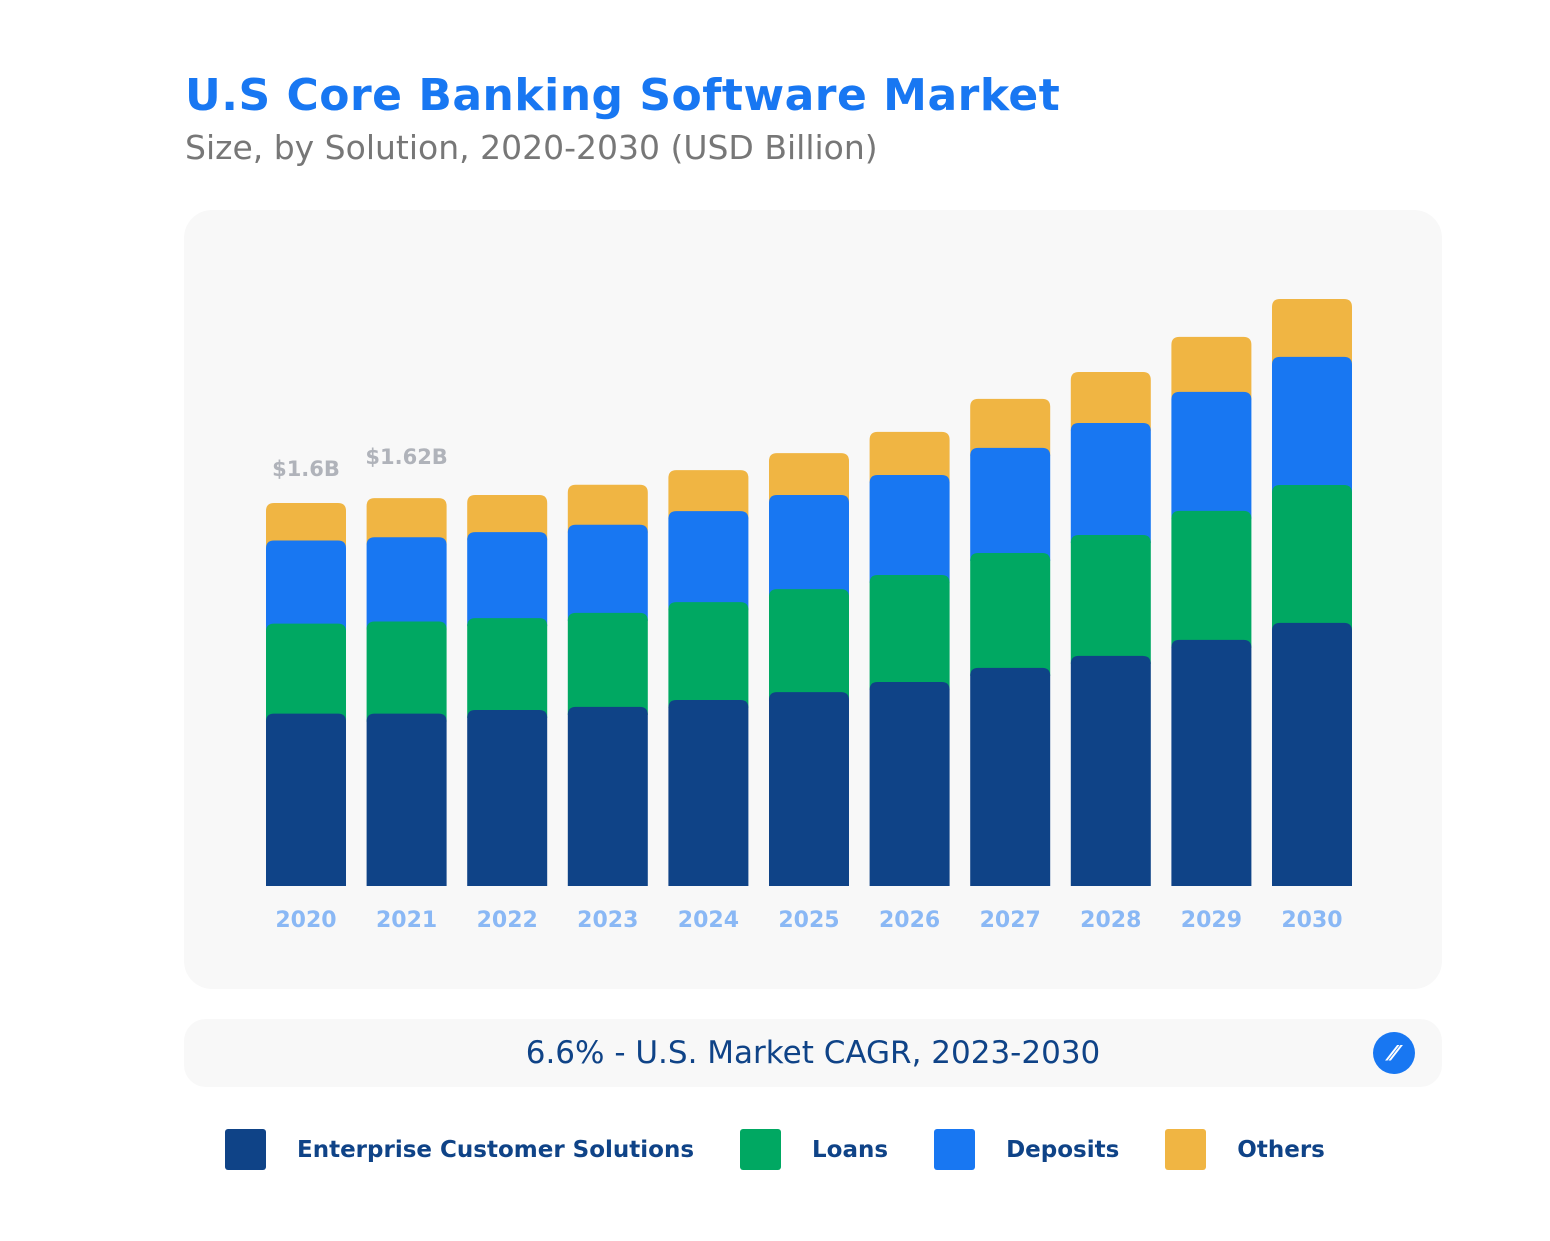 The height and width of the screenshot is (1241, 1550). What do you see at coordinates (1211, 920) in the screenshot?
I see `x-tick-label: 2029` at bounding box center [1211, 920].